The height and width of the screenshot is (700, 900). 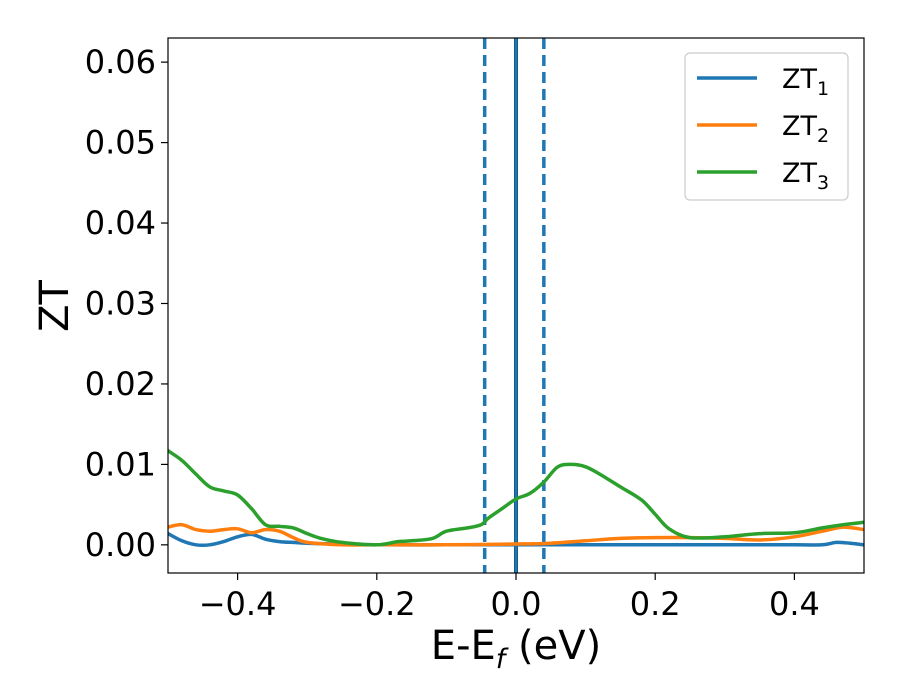 What do you see at coordinates (120, 143) in the screenshot?
I see `y-tick-label: 0.05` at bounding box center [120, 143].